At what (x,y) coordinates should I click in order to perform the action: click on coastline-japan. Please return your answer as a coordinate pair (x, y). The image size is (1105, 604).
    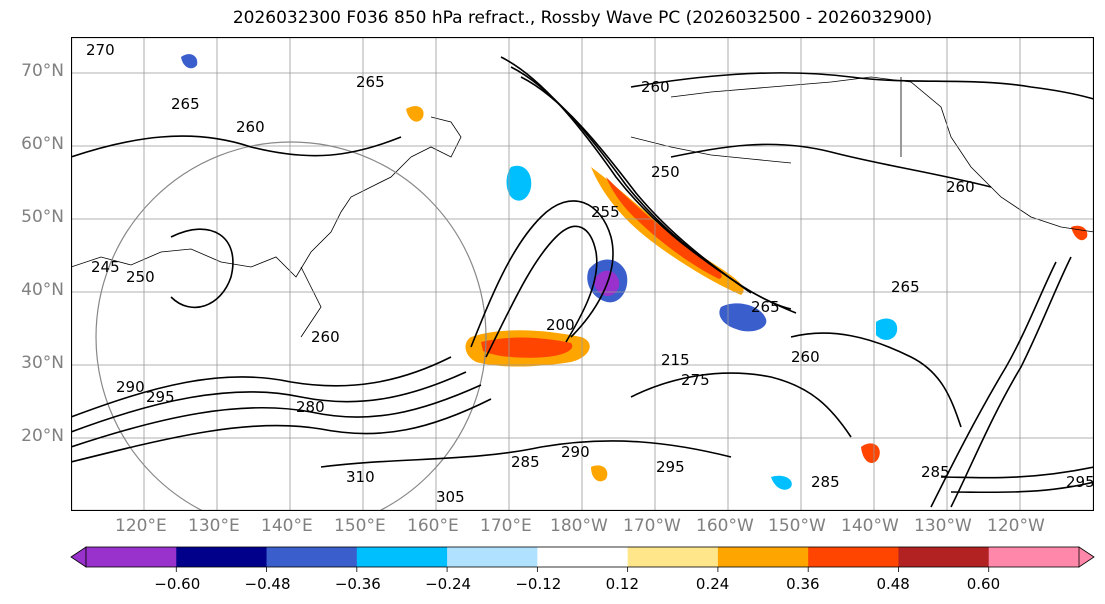
    Looking at the image, I should click on (311, 302).